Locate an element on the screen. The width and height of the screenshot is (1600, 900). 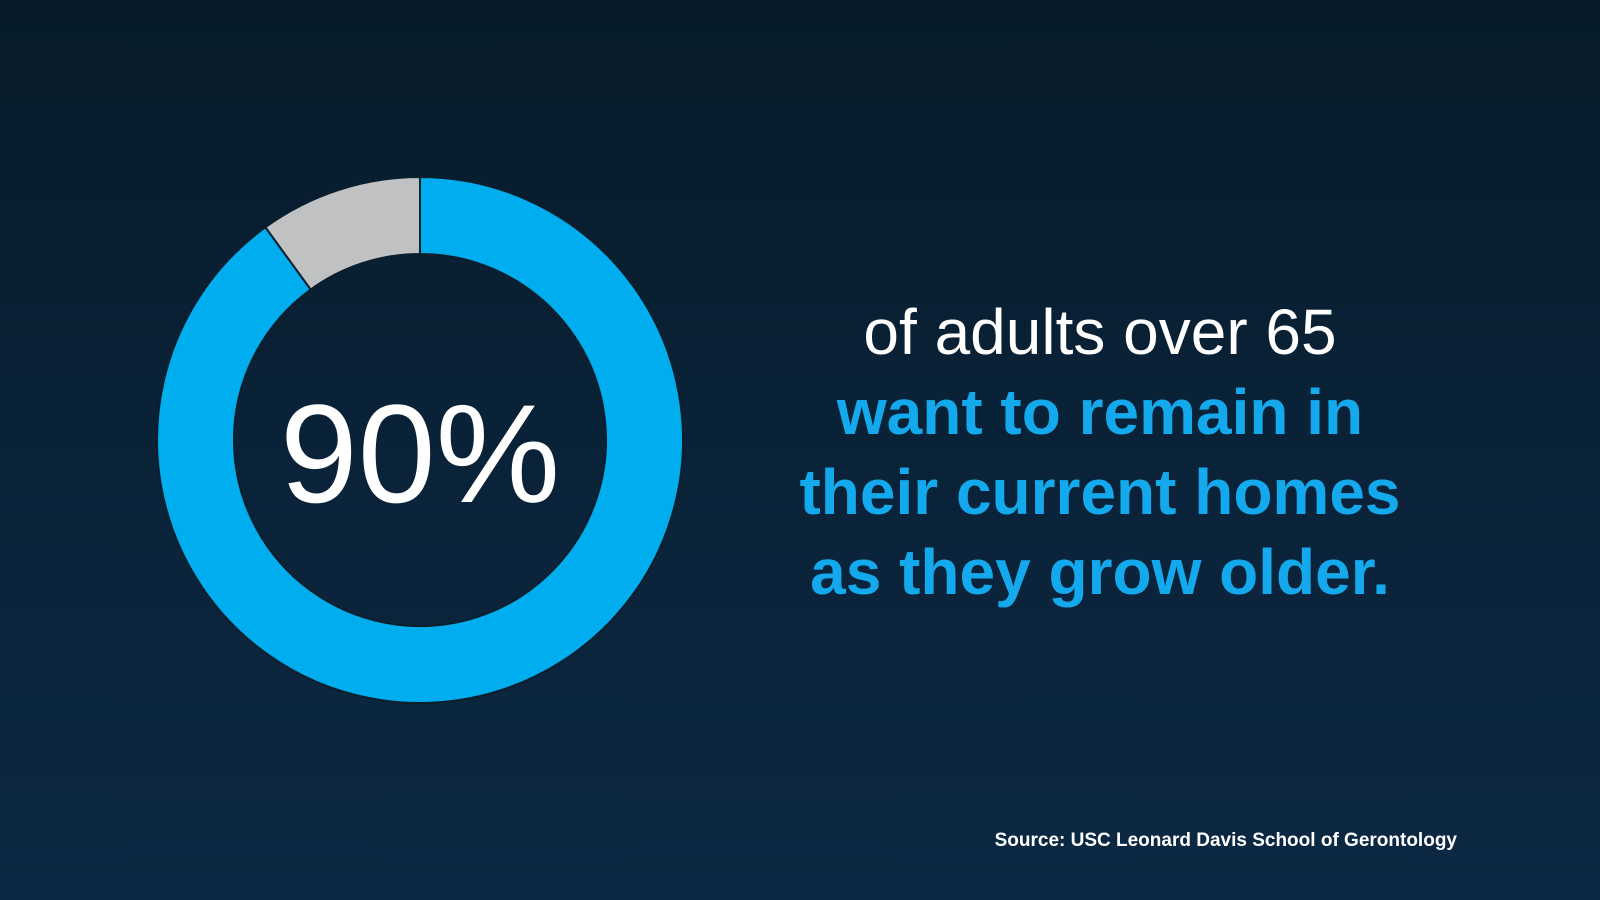
headline-line-1: of adults over 65 is located at coordinates (1100, 332).